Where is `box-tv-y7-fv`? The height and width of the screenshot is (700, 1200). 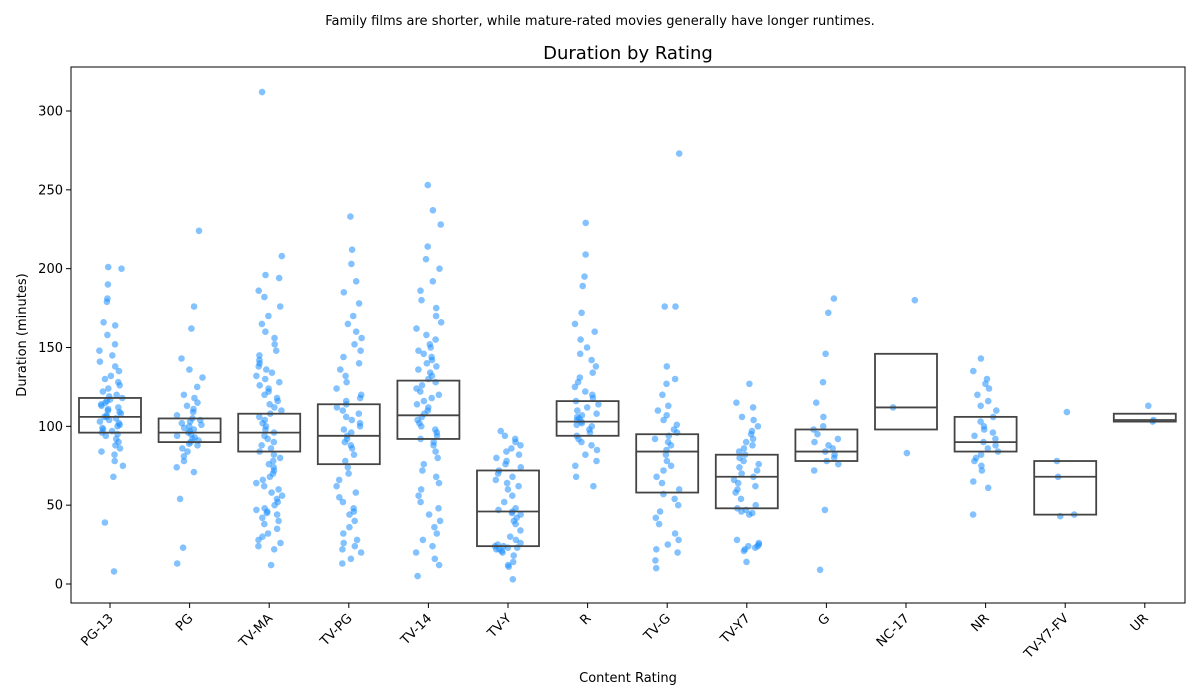
box-tv-y7-fv is located at coordinates (1065, 488).